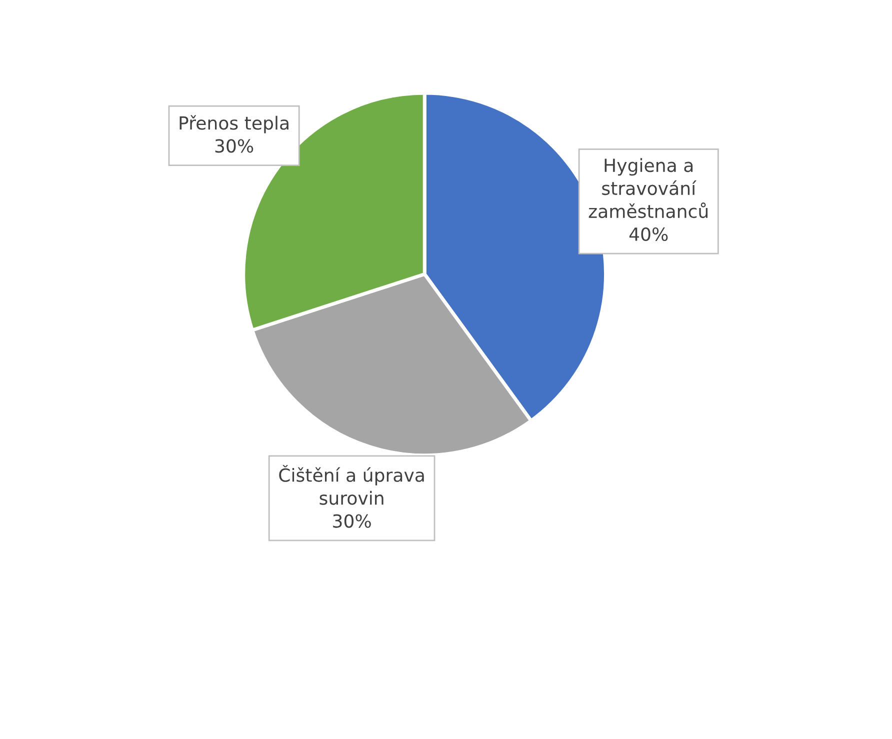  I want to click on slice-label: Přenos tepla, so click(234, 124).